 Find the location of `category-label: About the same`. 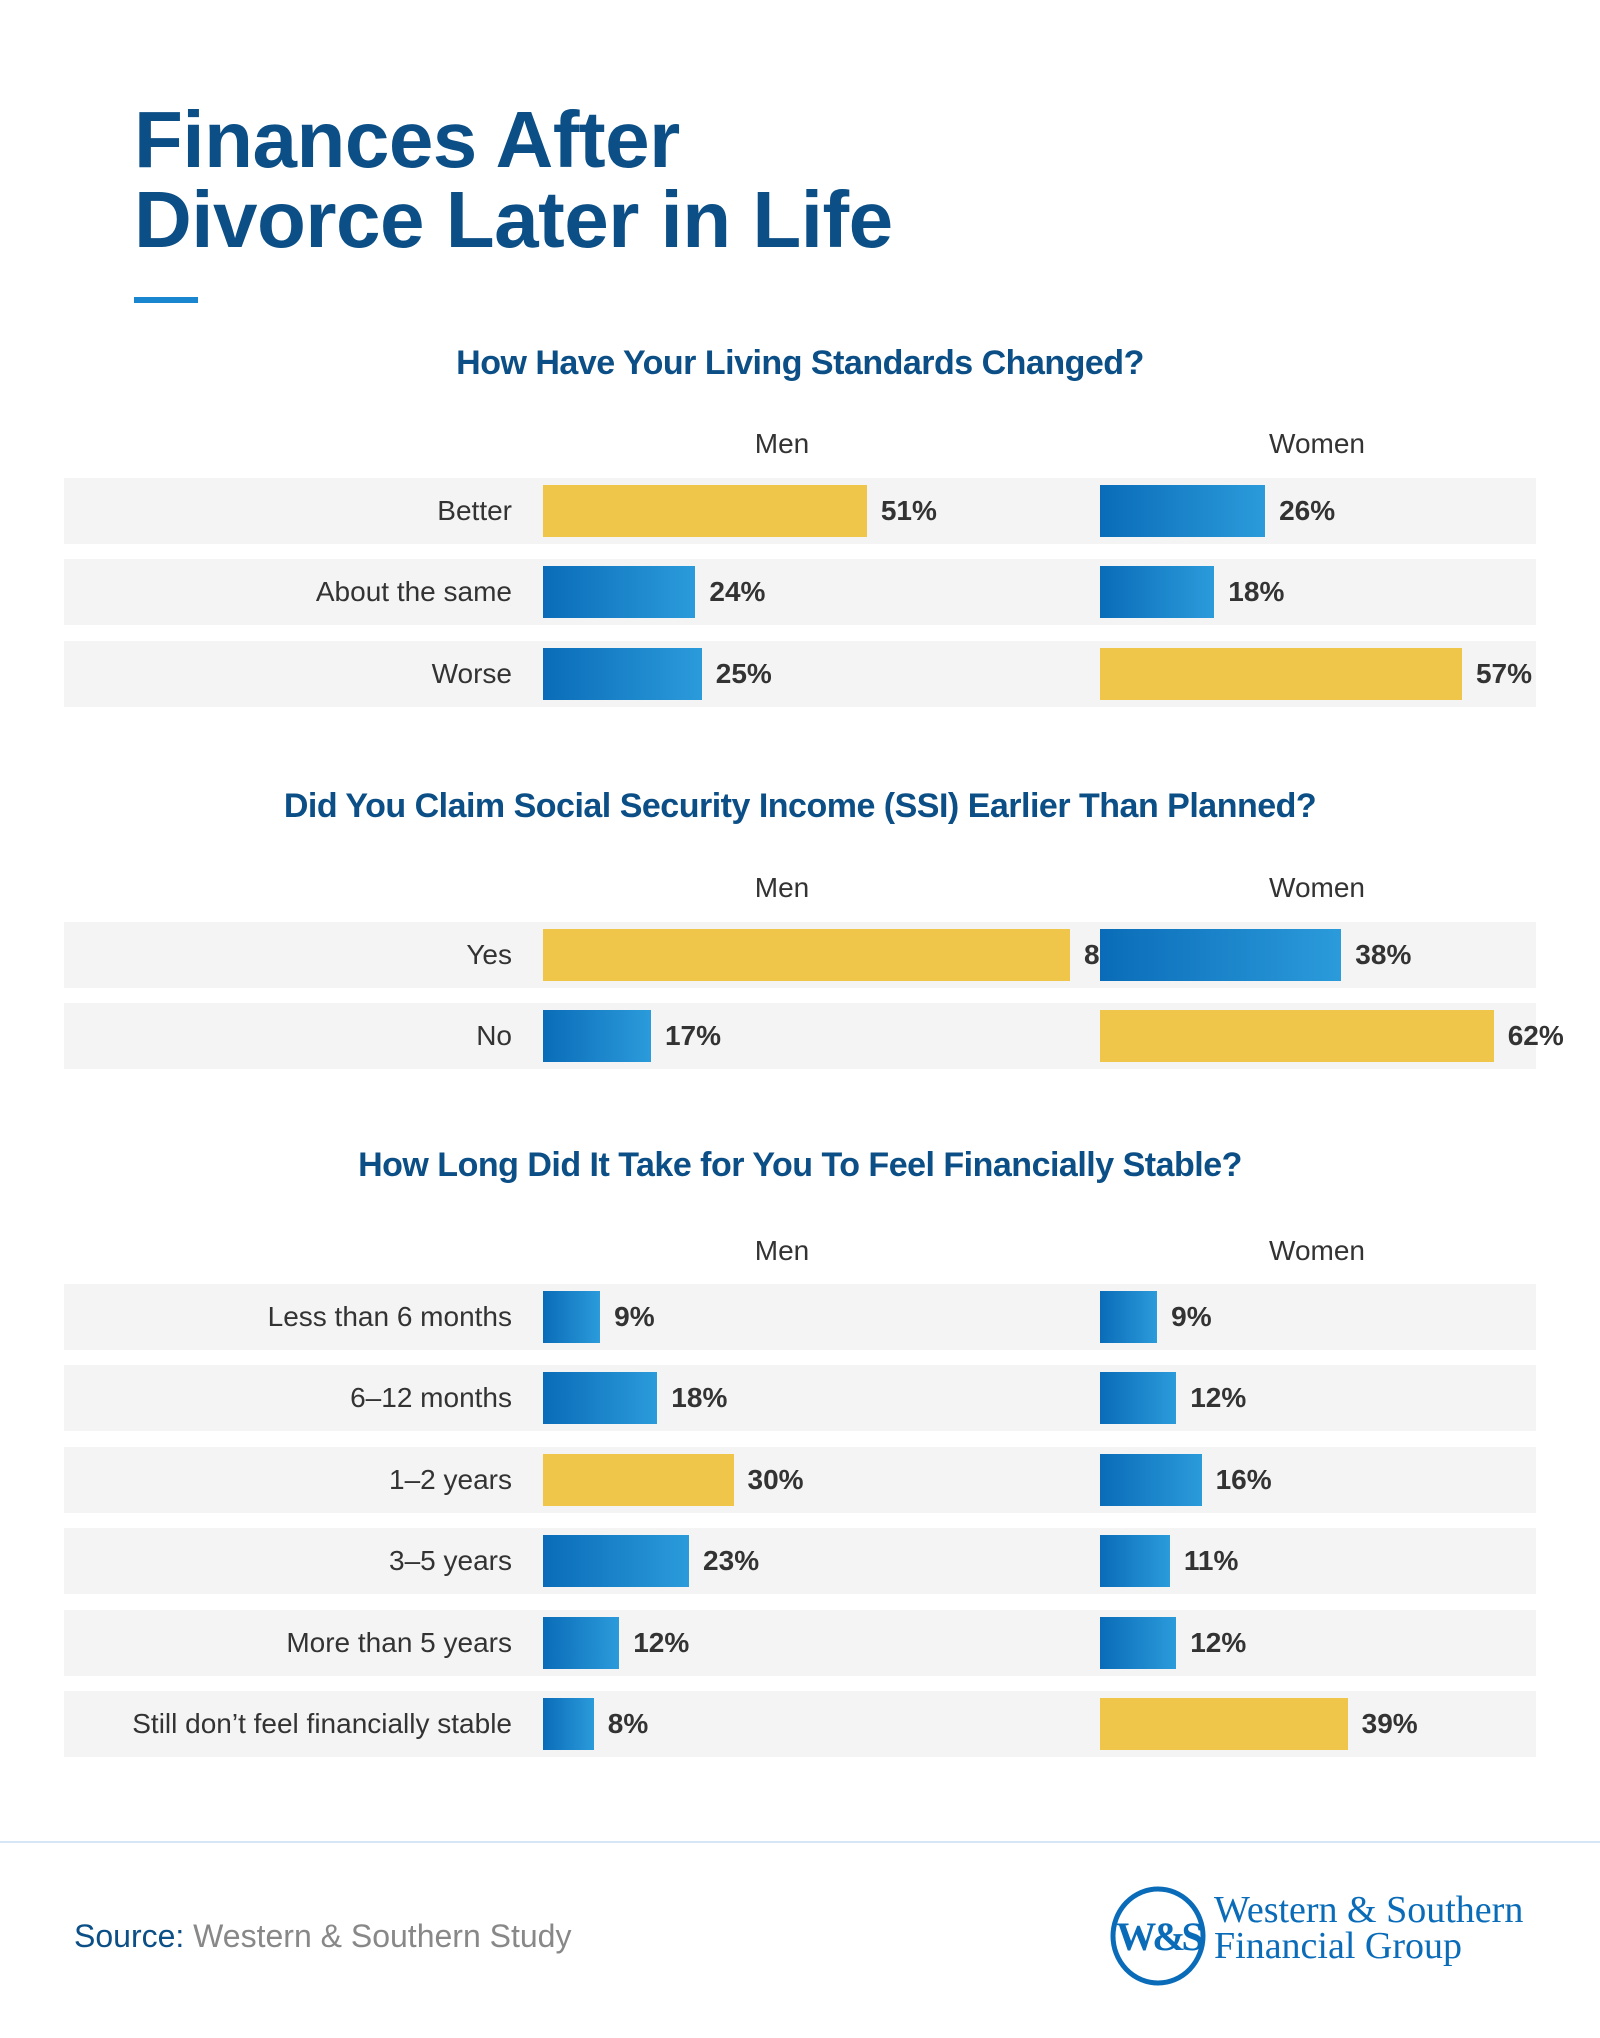

category-label: About the same is located at coordinates (413, 592).